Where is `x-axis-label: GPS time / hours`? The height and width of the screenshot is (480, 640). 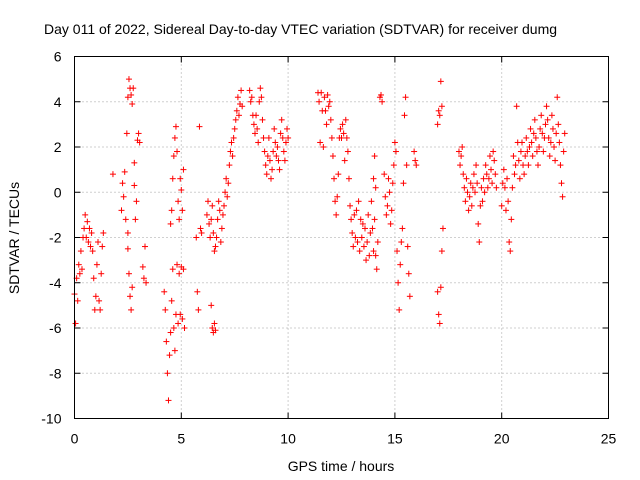
x-axis-label: GPS time / hours is located at coordinates (341, 466).